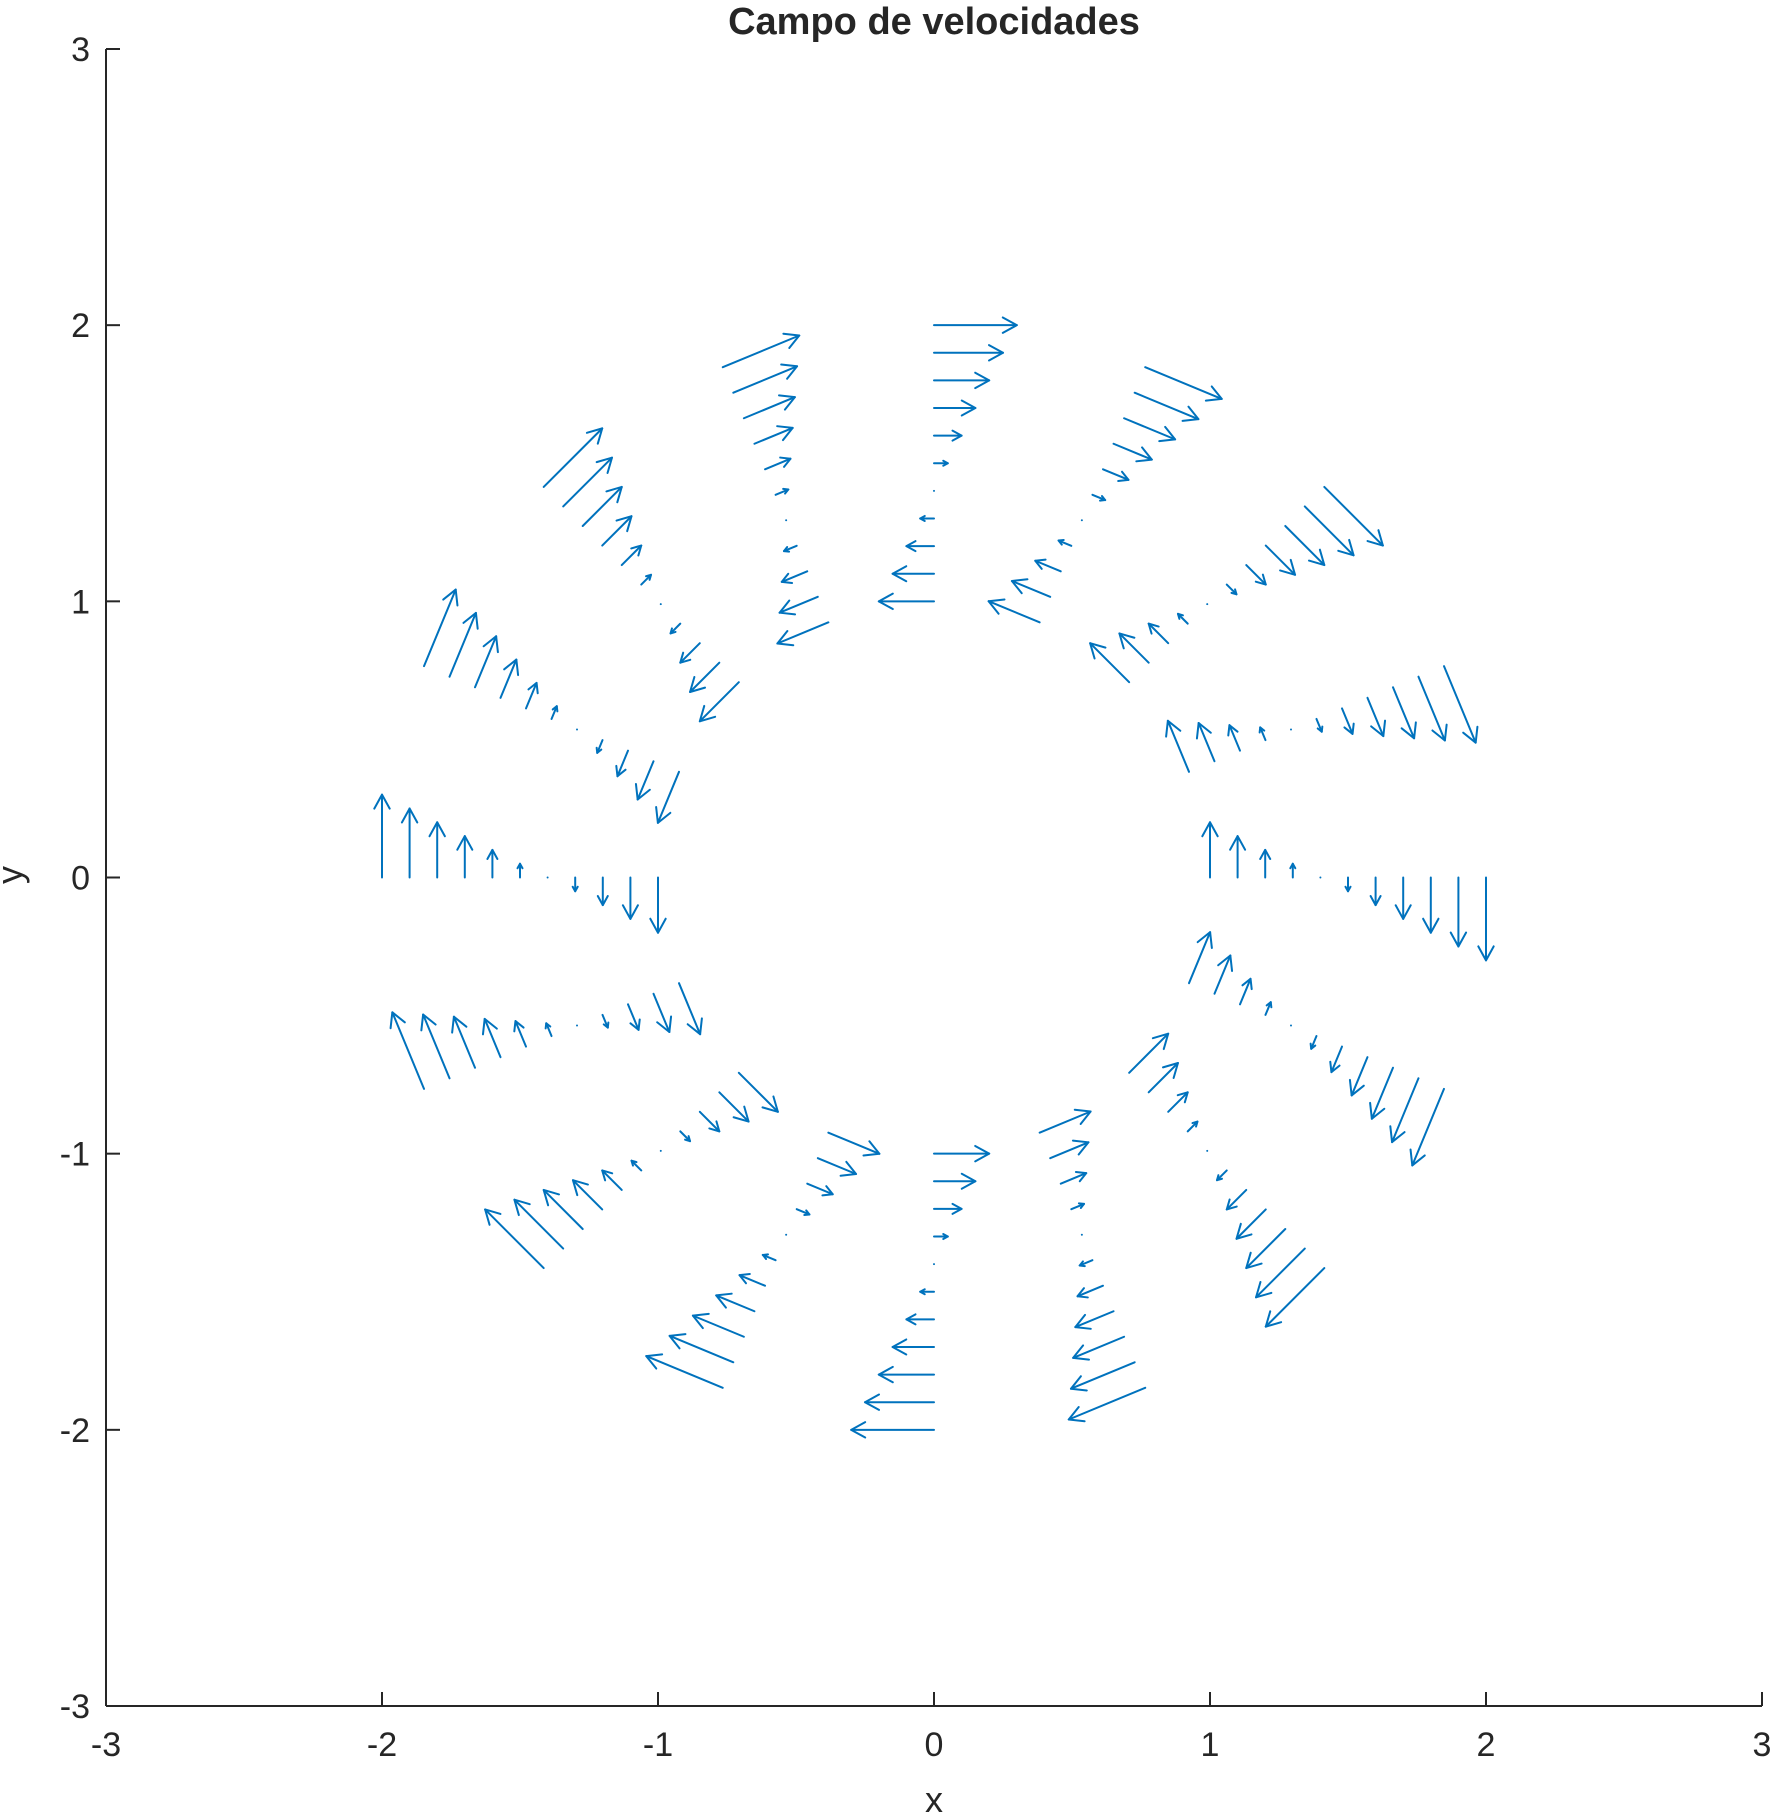  Describe the element at coordinates (658, 1745) in the screenshot. I see `x-tick-label: -1` at that location.